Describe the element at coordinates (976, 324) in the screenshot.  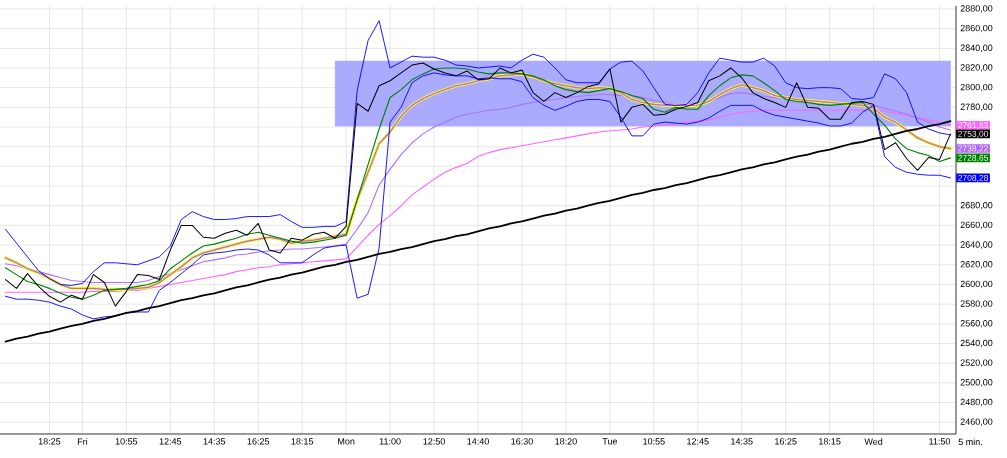
I see `y-tick-label: 2560,00` at that location.